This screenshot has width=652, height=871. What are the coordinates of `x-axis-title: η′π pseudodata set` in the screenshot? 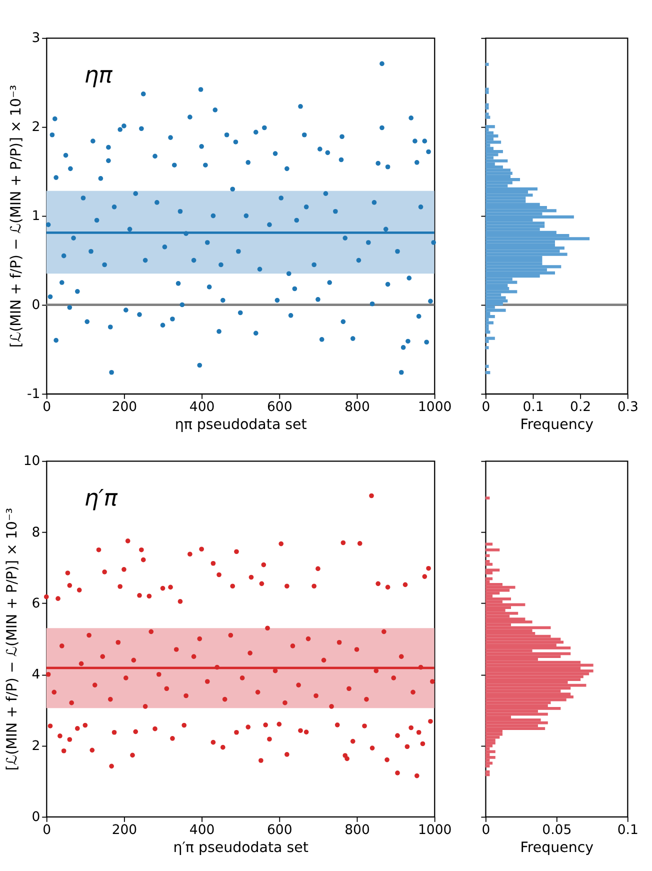 It's located at (241, 848).